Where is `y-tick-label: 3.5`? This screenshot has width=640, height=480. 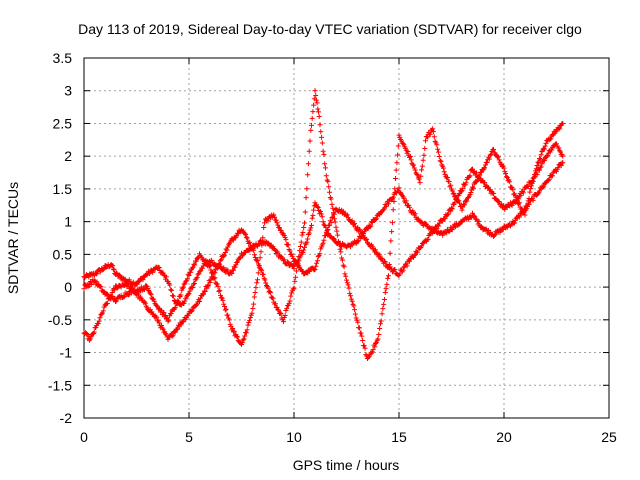
y-tick-label: 3.5 is located at coordinates (63, 58).